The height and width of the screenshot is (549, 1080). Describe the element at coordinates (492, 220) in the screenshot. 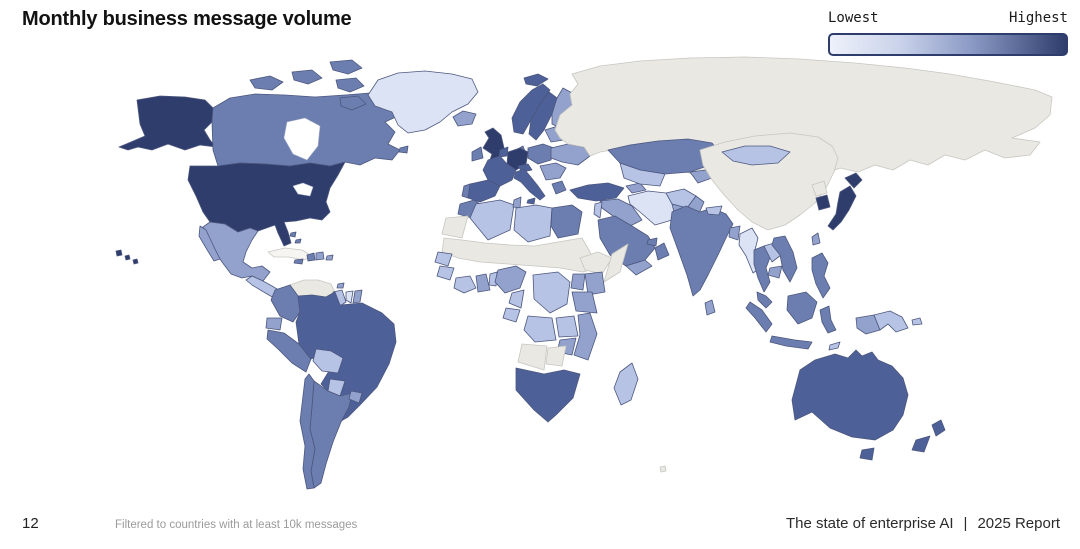

I see `country-algeria` at that location.